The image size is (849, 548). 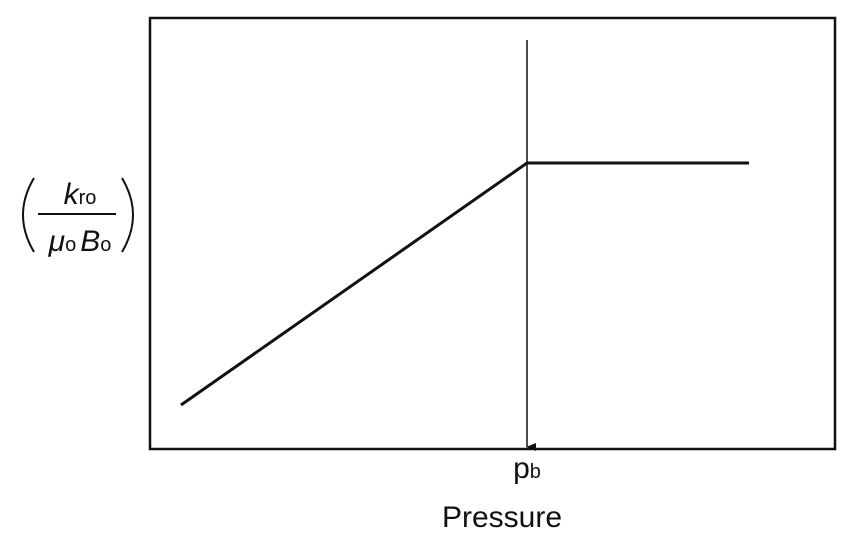 I want to click on x-axis-label: Pressure, so click(x=502, y=517).